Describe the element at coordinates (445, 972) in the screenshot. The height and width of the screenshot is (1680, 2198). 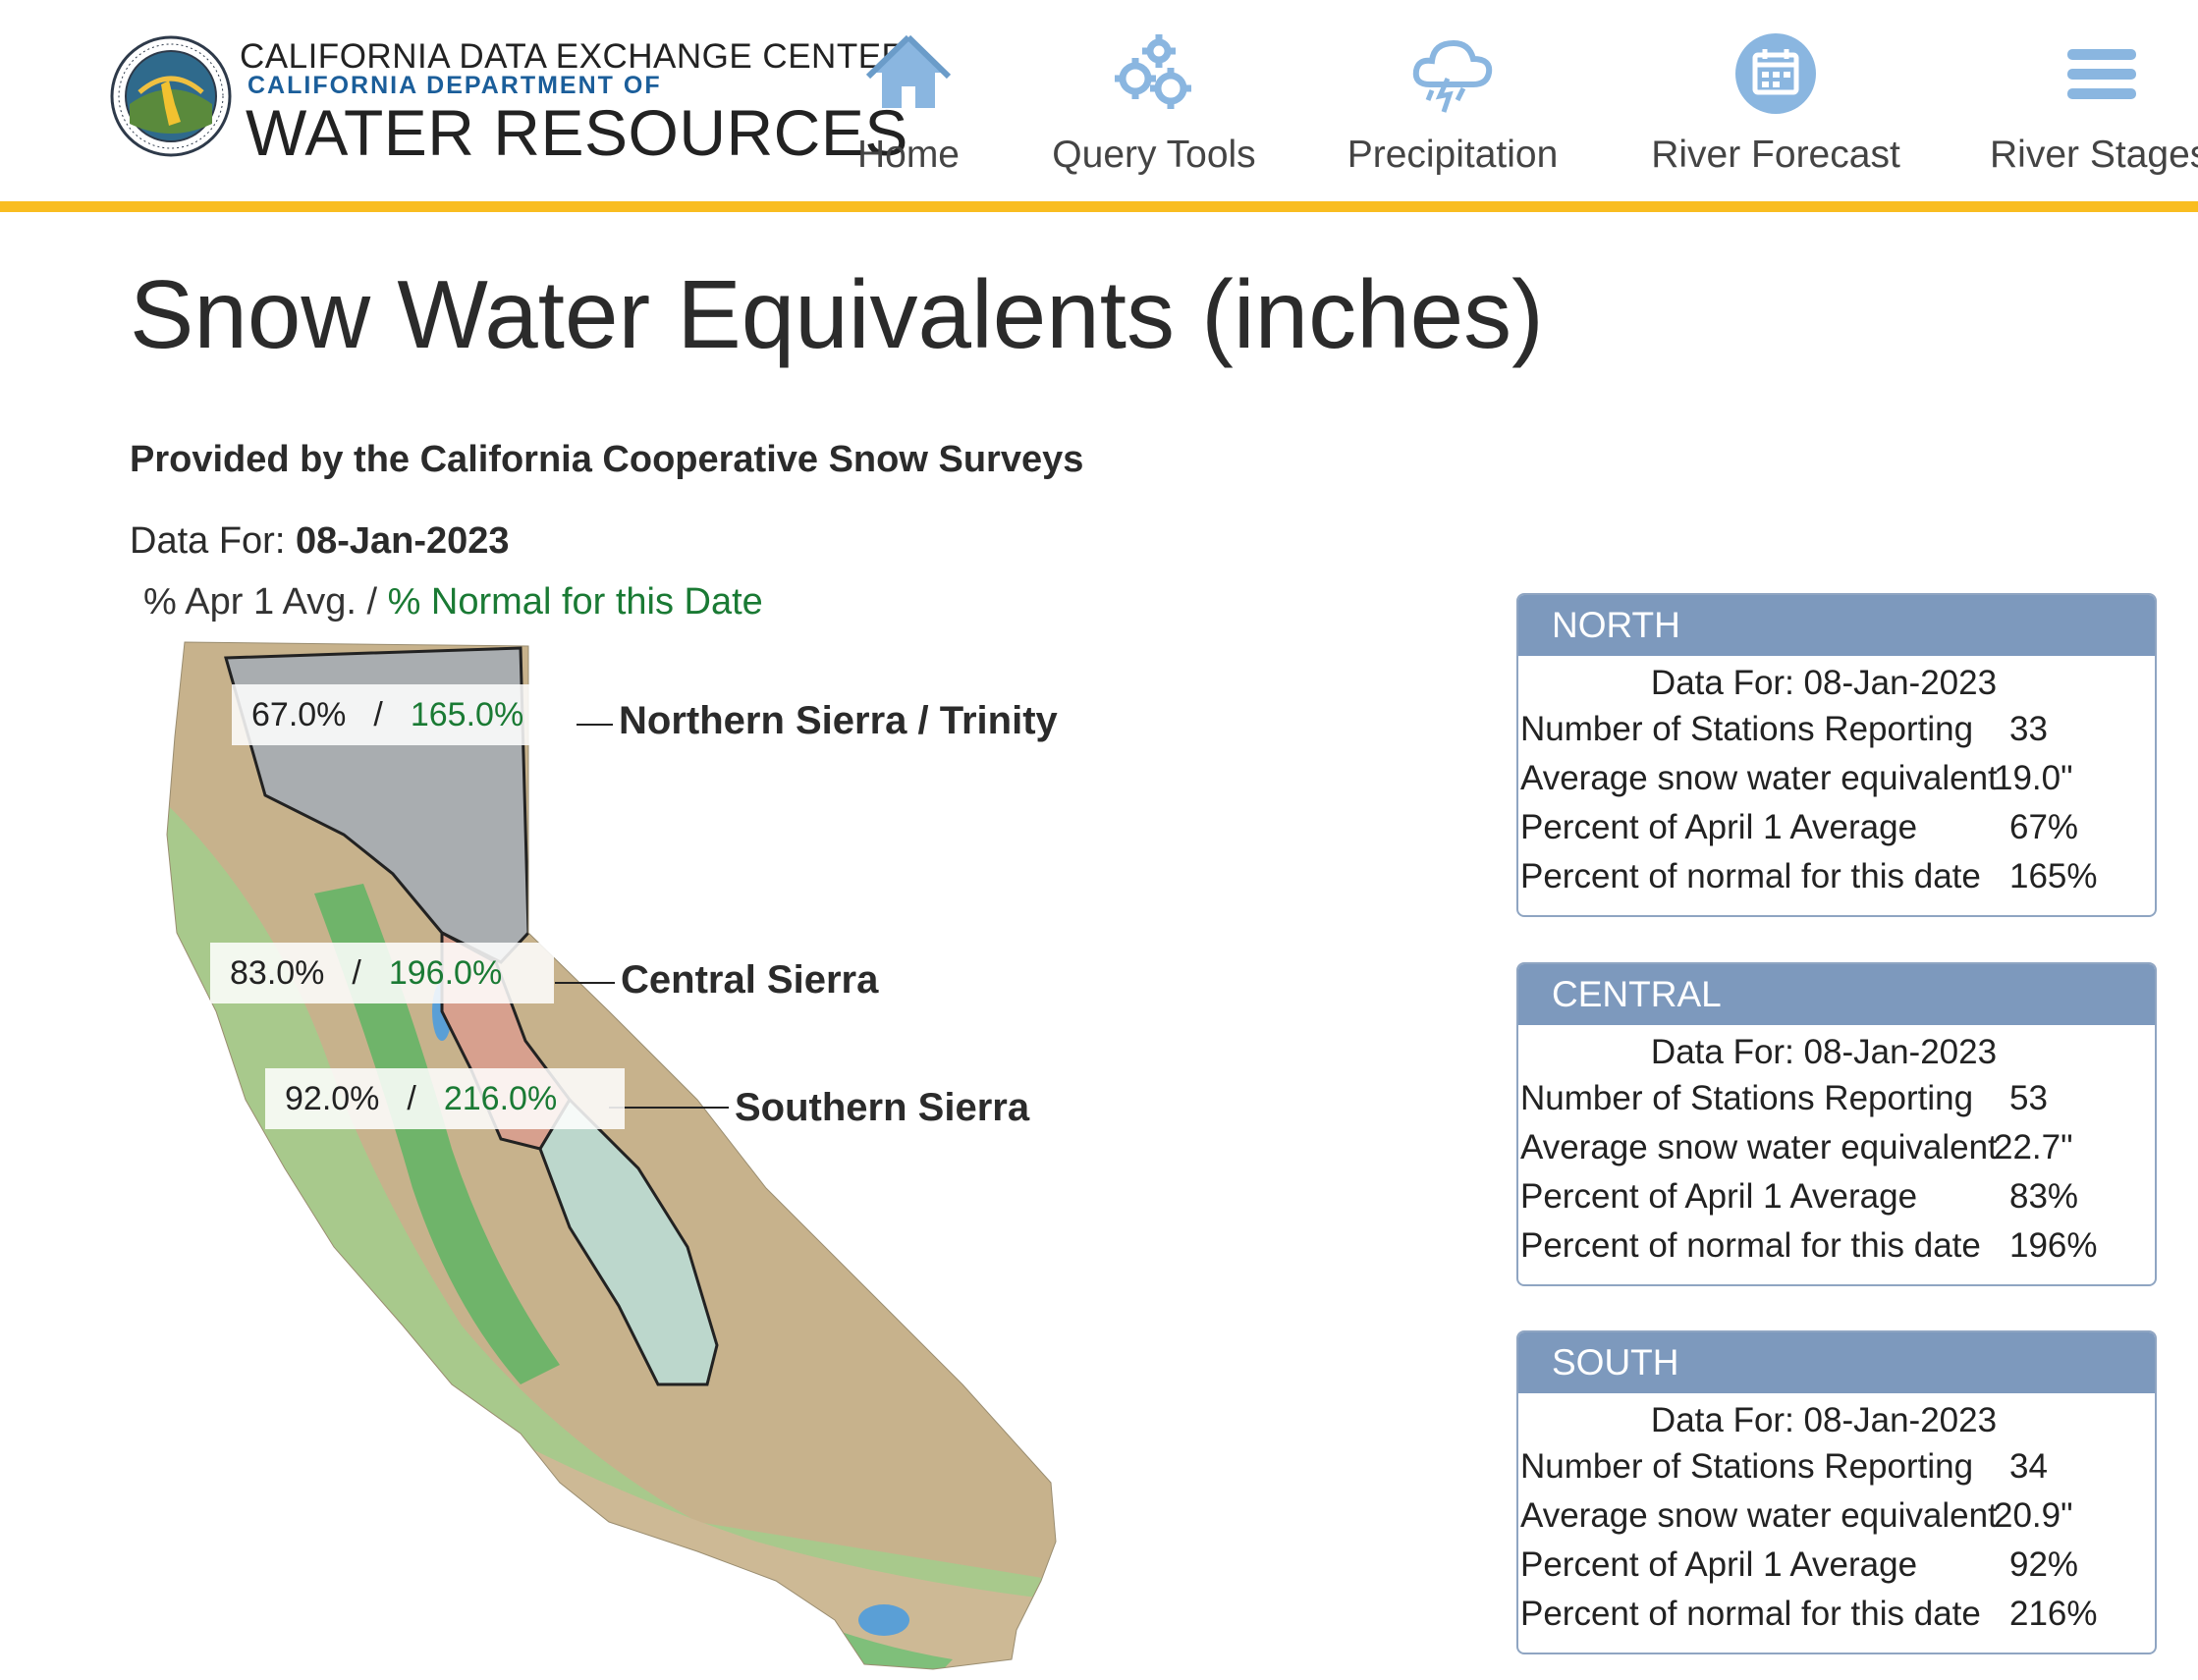
I see `central-pct-normal: 196.0%` at that location.